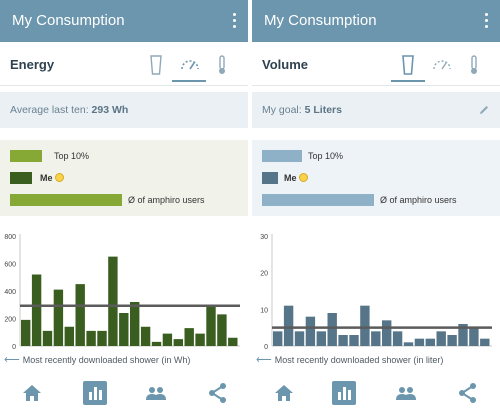 Image resolution: width=500 pixels, height=412 pixels. I want to click on y-tick-label: 800, so click(10, 237).